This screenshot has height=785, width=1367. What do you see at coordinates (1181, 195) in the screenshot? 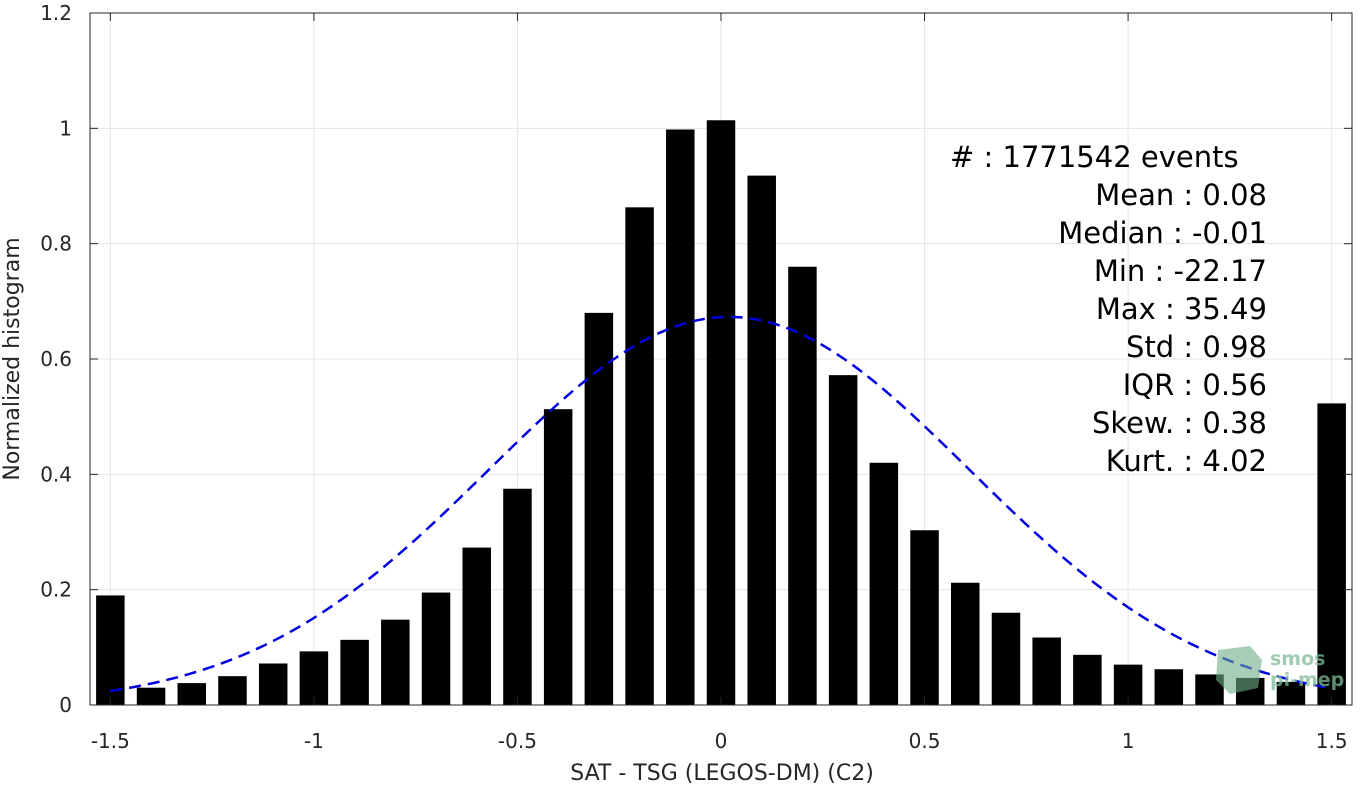
I see `stat-line: Mean : 0.08` at bounding box center [1181, 195].